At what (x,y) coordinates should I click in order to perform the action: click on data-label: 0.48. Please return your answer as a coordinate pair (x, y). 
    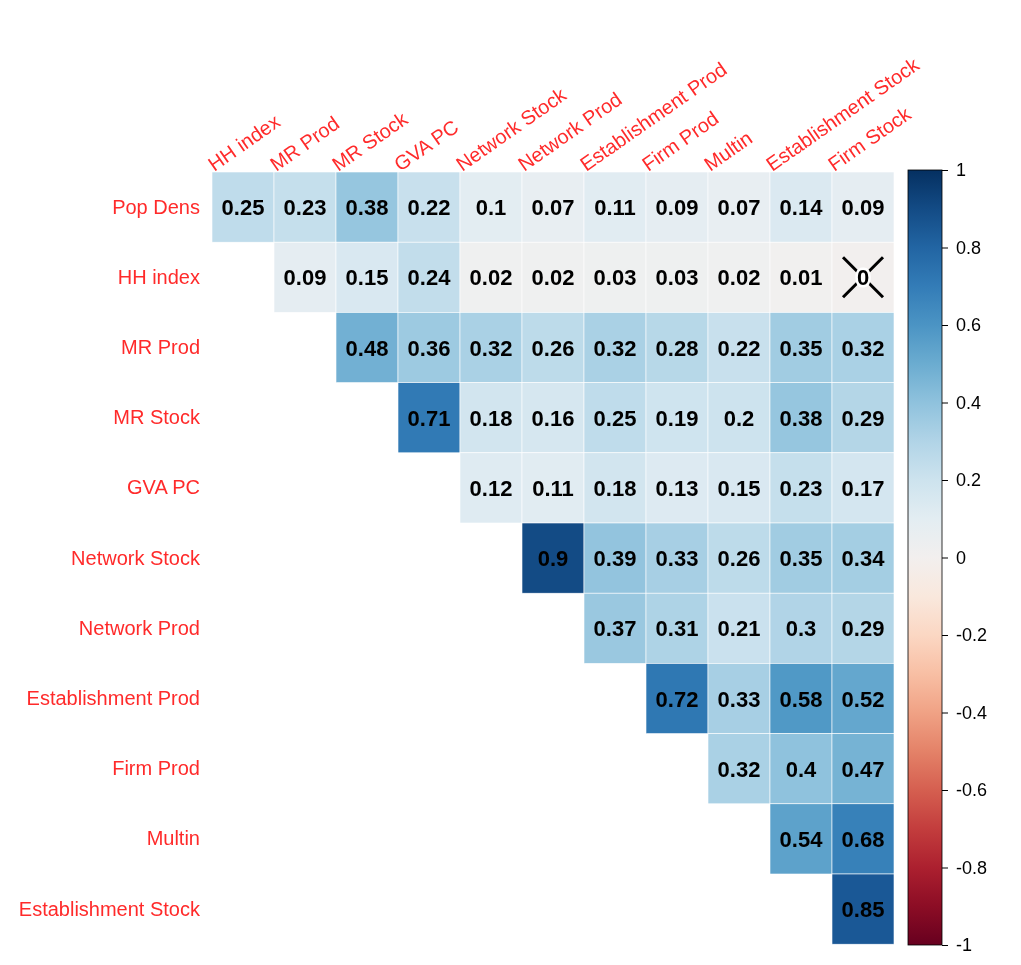
    Looking at the image, I should click on (367, 348).